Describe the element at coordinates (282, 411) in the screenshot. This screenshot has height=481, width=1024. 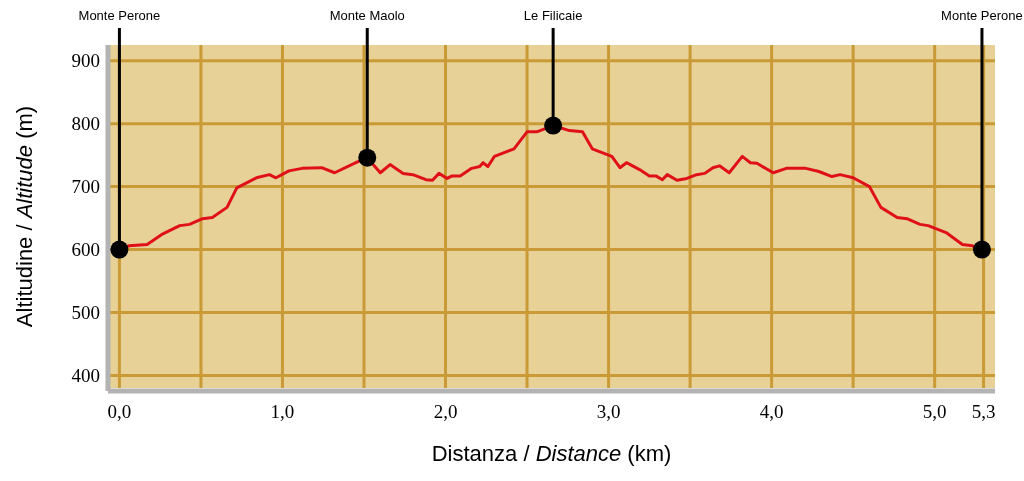
I see `x-tick-label: 1,0` at that location.